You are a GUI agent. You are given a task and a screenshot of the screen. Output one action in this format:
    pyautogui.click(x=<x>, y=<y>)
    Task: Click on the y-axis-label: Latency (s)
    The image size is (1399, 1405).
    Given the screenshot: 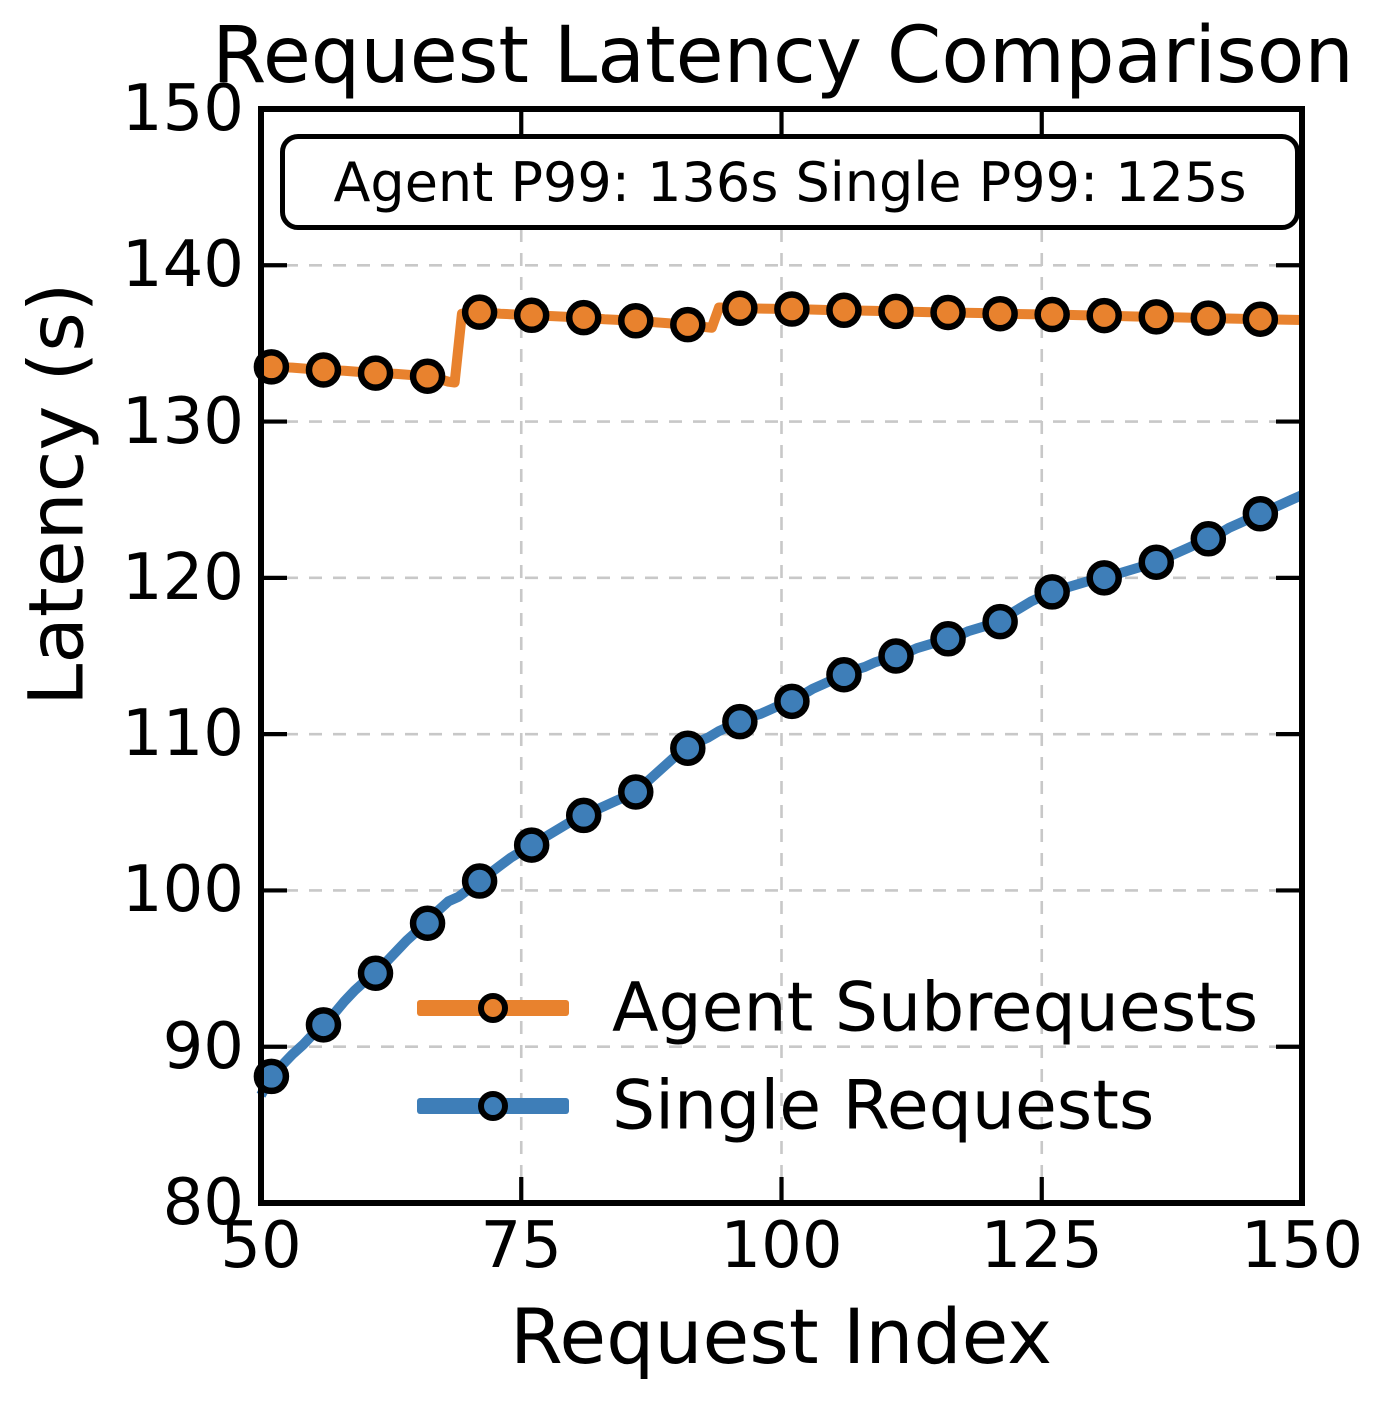 What is the action you would take?
    pyautogui.click(x=56, y=494)
    